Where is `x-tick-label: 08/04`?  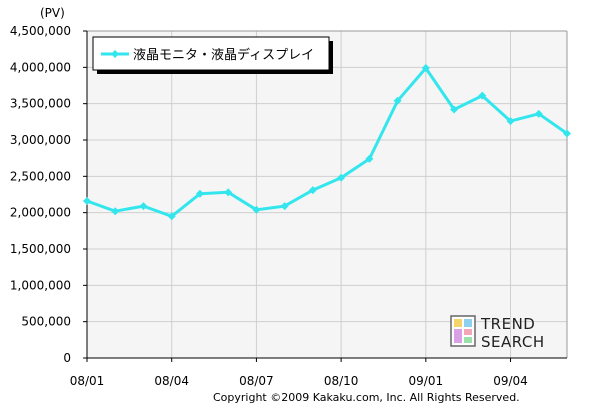 x-tick-label: 08/04 is located at coordinates (171, 381).